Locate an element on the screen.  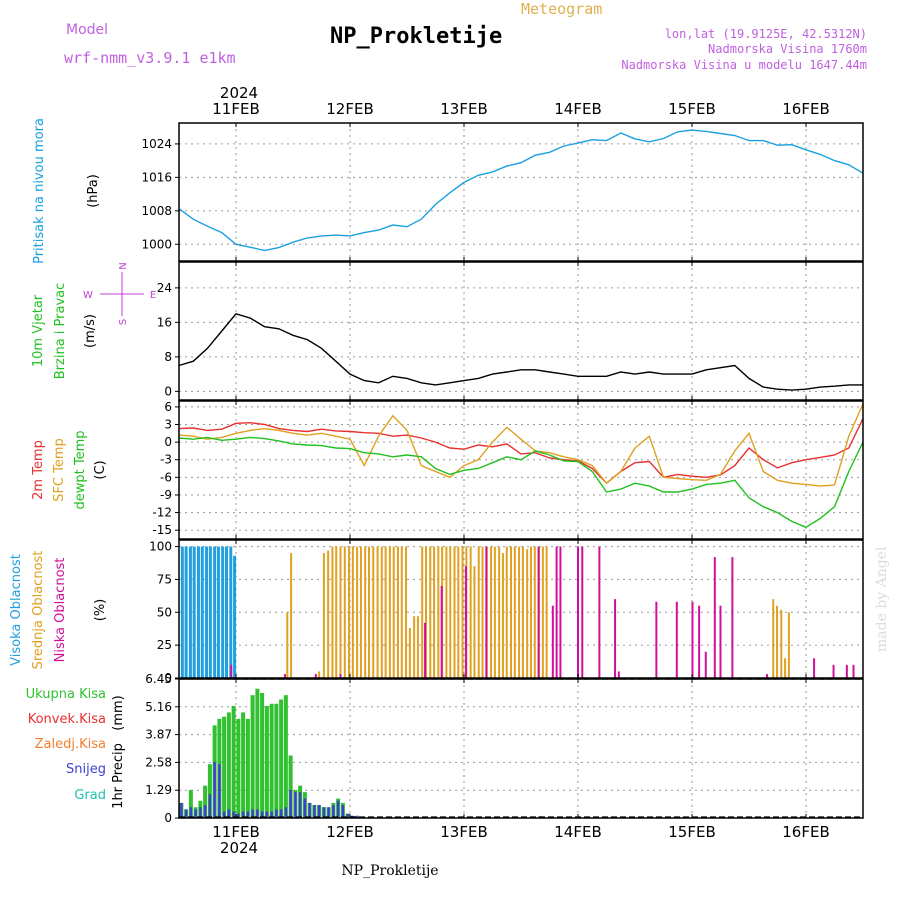
wind-dir-west: W is located at coordinates (88, 295).